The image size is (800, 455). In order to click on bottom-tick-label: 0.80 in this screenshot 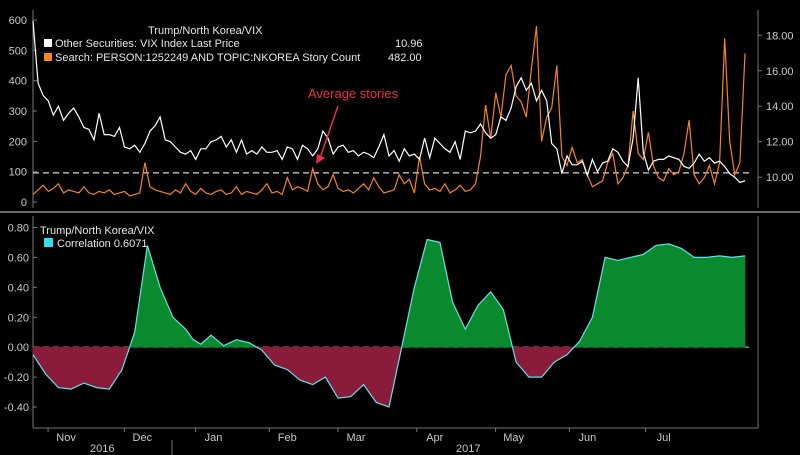, I will do `click(18, 228)`.